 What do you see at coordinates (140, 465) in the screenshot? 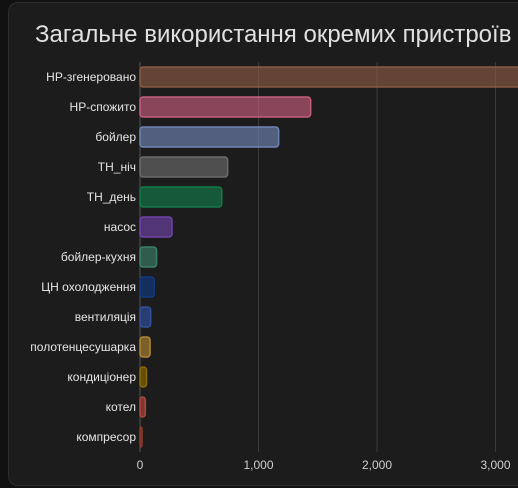
I see `x-tick-label: 0` at bounding box center [140, 465].